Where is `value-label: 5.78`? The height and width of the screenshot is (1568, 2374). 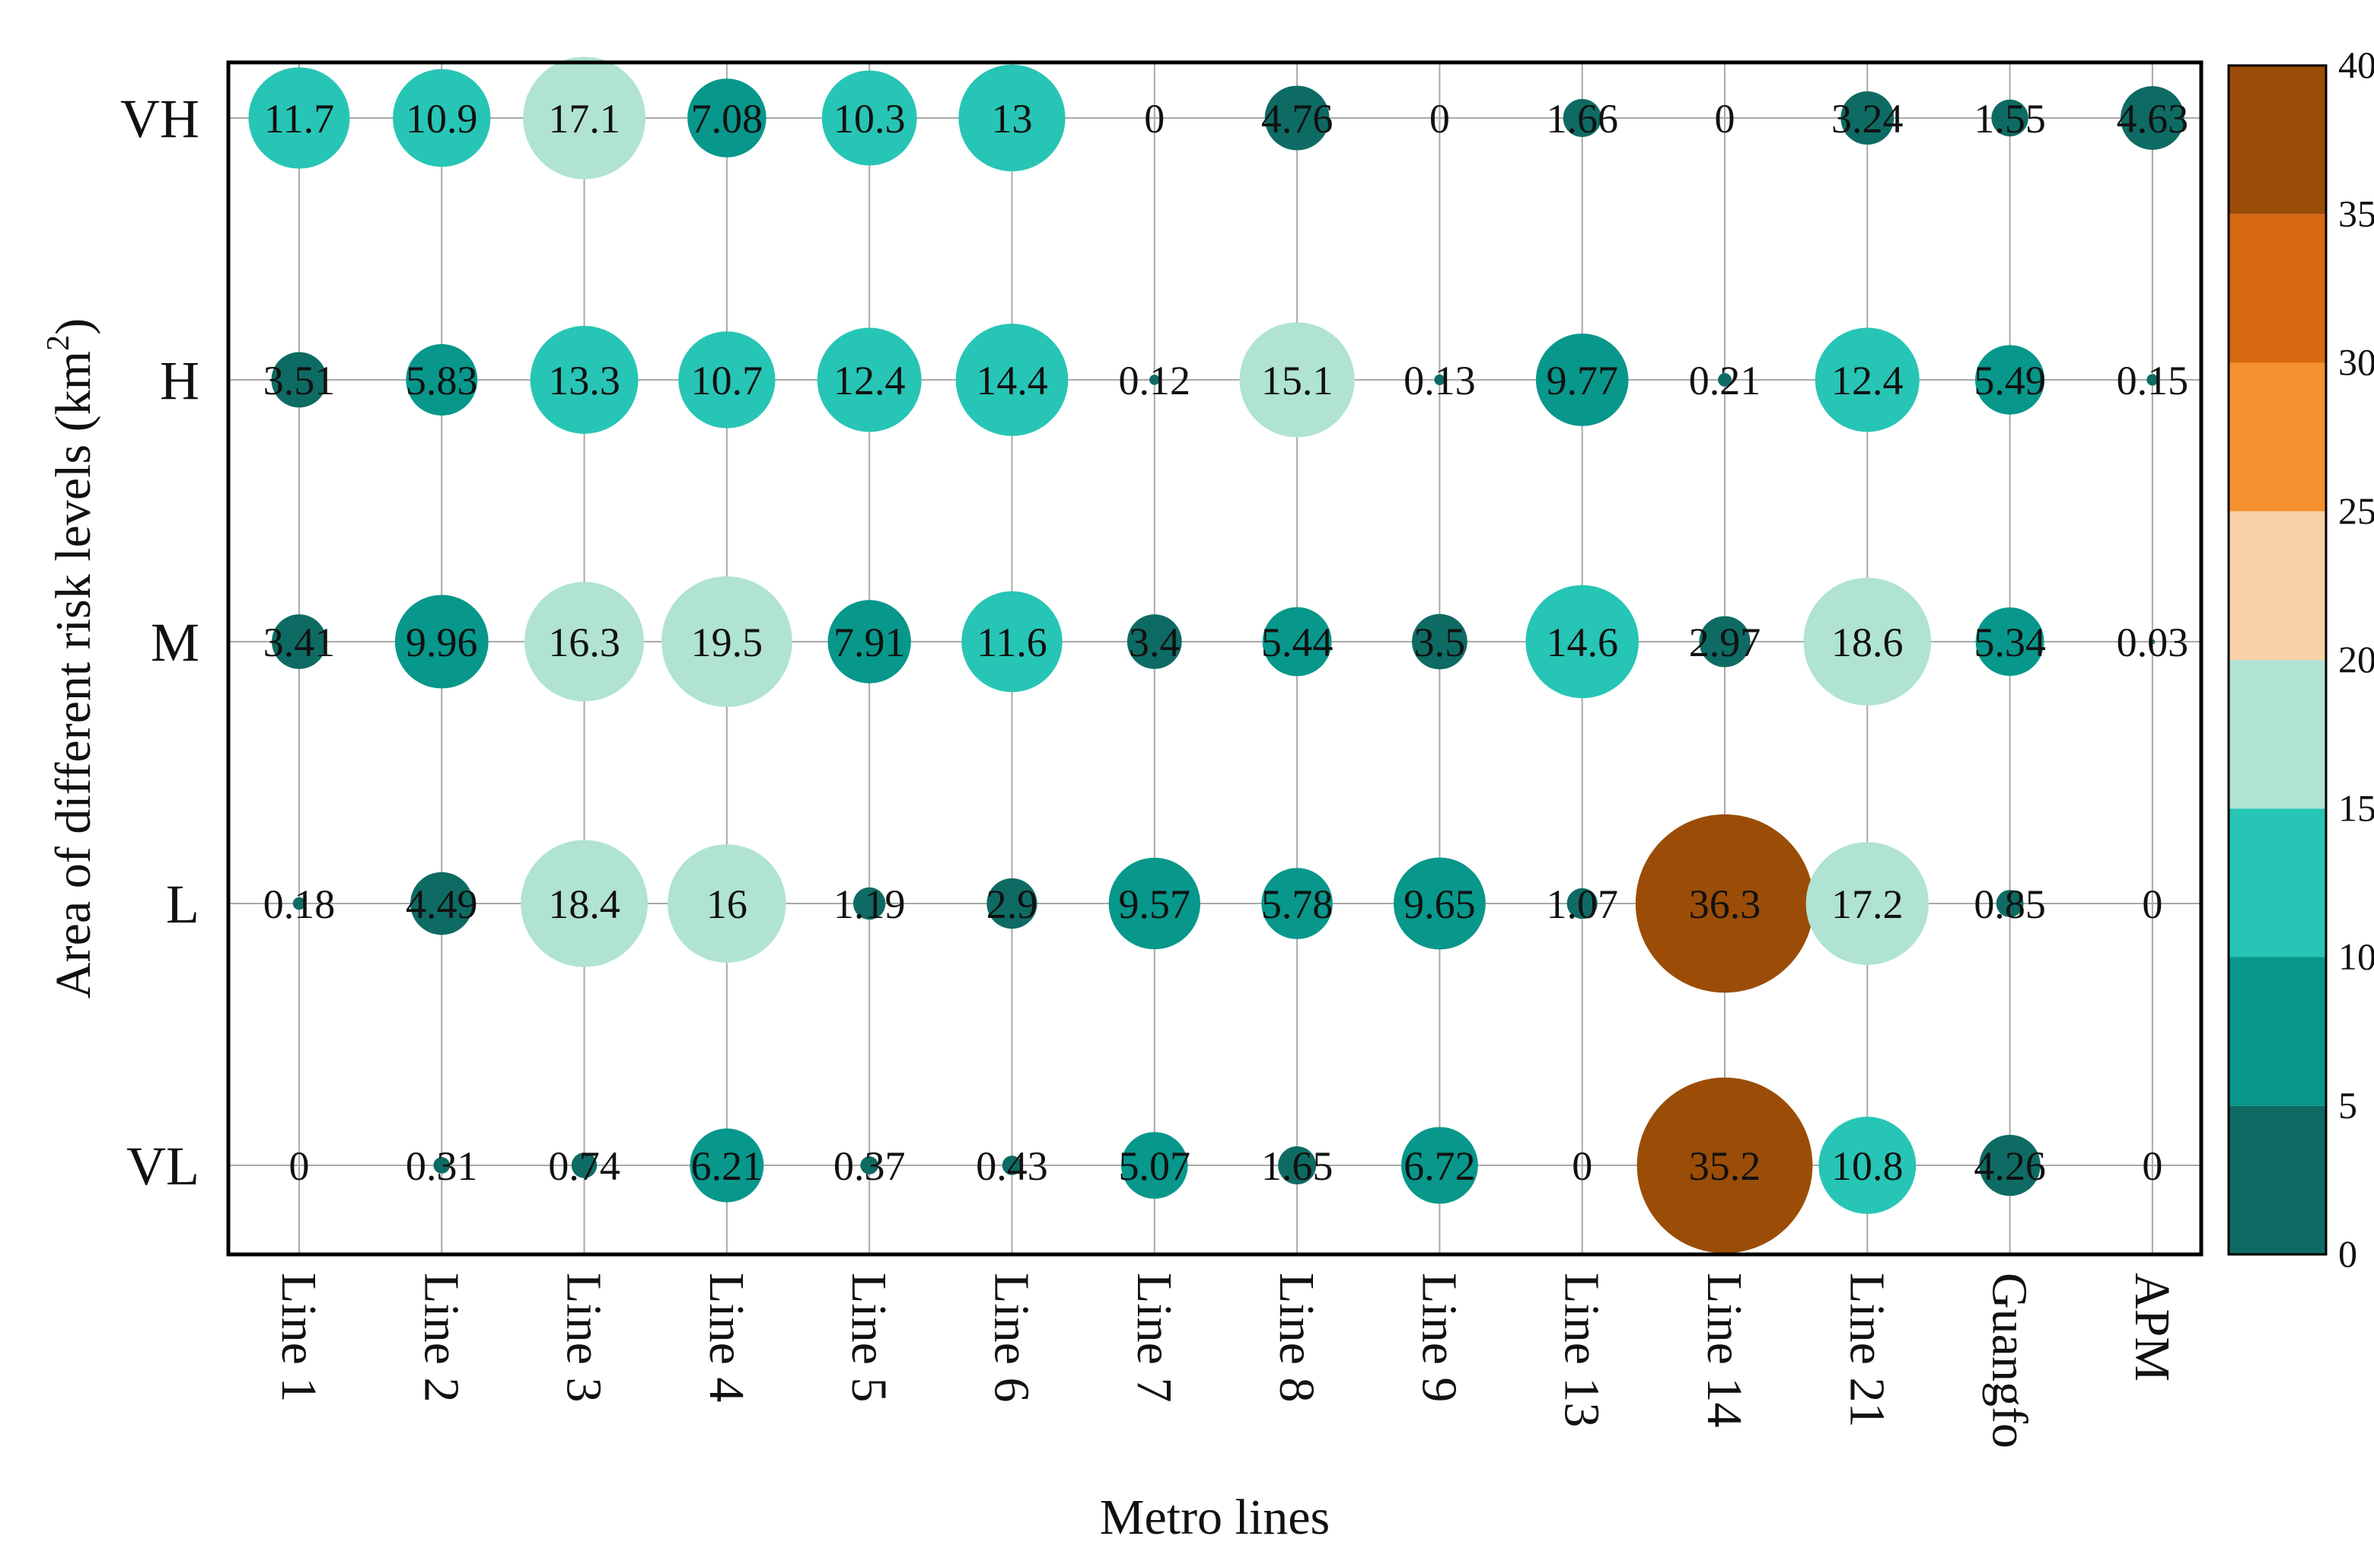
value-label: 5.78 is located at coordinates (1298, 904).